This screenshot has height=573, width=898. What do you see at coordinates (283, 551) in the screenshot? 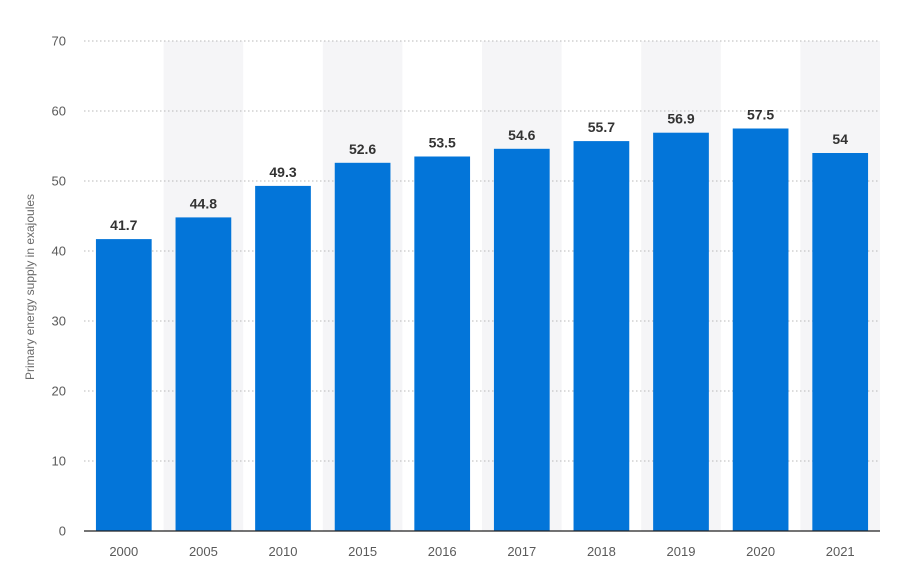
I see `x-tick-label: 2010` at bounding box center [283, 551].